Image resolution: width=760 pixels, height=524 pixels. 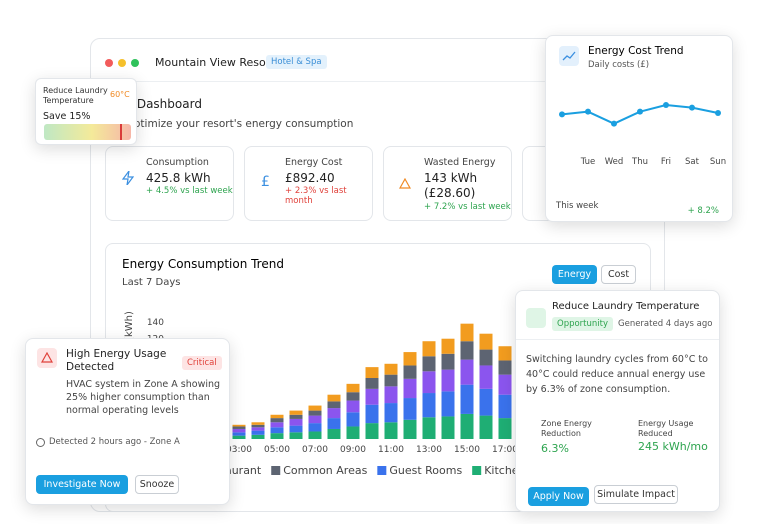 What do you see at coordinates (566, 428) in the screenshot?
I see `metric-label: Zone Energy Reduction` at bounding box center [566, 428].